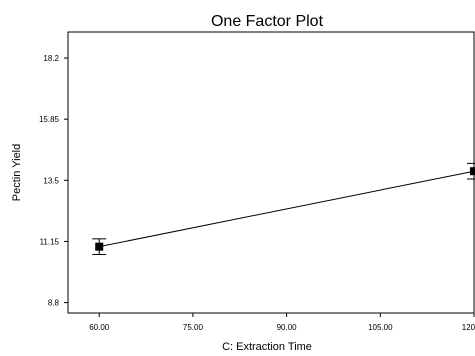  I want to click on x-tick-label: 90.00, so click(287, 327).